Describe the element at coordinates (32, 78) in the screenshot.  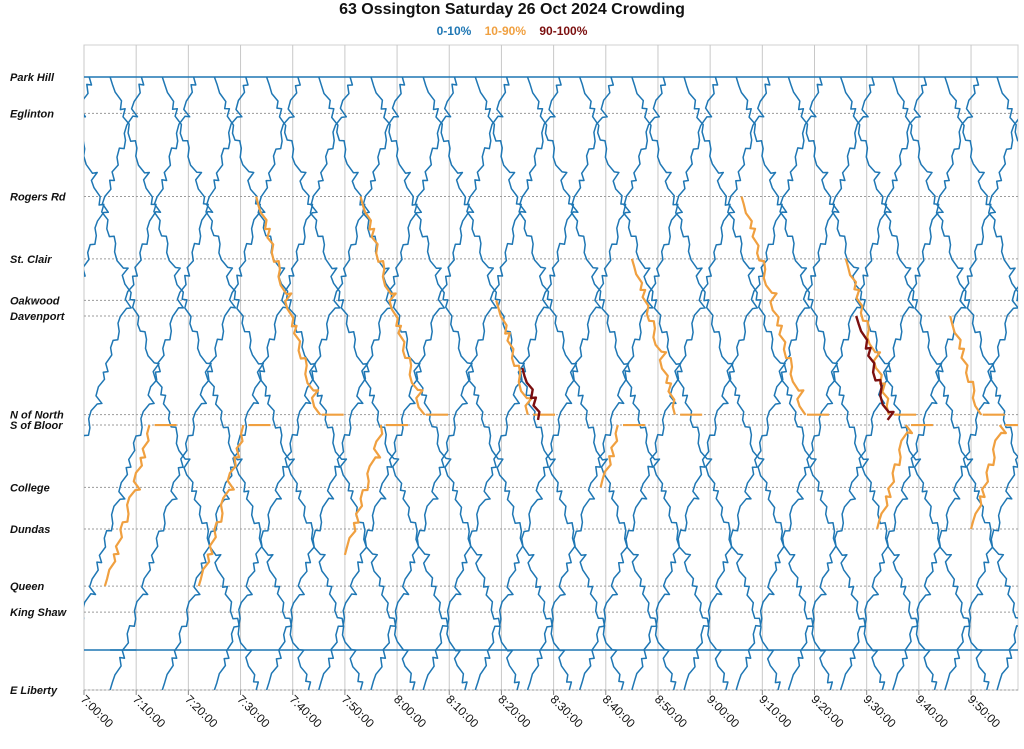
I see `stop-label: Park Hill` at that location.